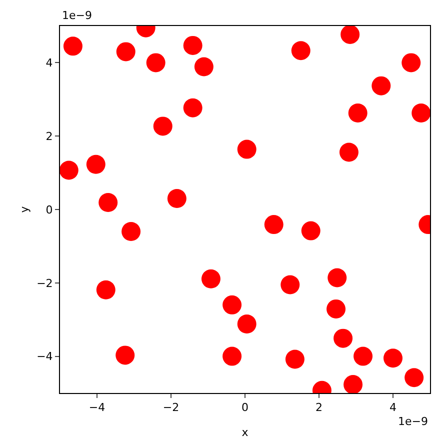  I want to click on x-tick-label: 0, so click(245, 407).